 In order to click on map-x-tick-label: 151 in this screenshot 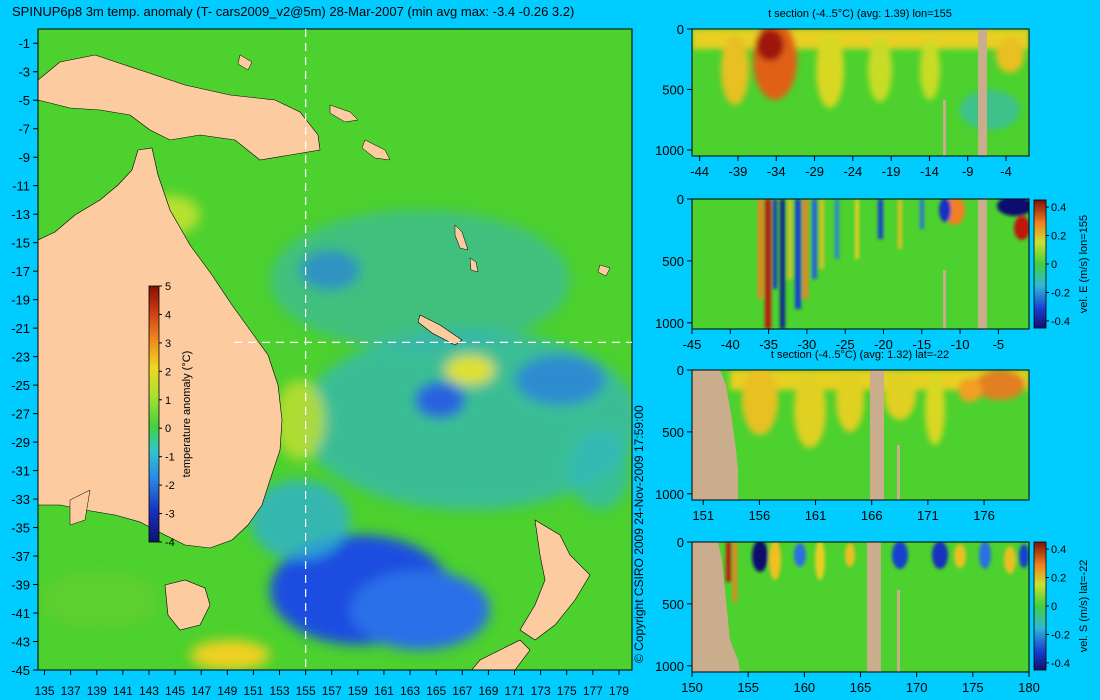, I will do `click(253, 691)`.